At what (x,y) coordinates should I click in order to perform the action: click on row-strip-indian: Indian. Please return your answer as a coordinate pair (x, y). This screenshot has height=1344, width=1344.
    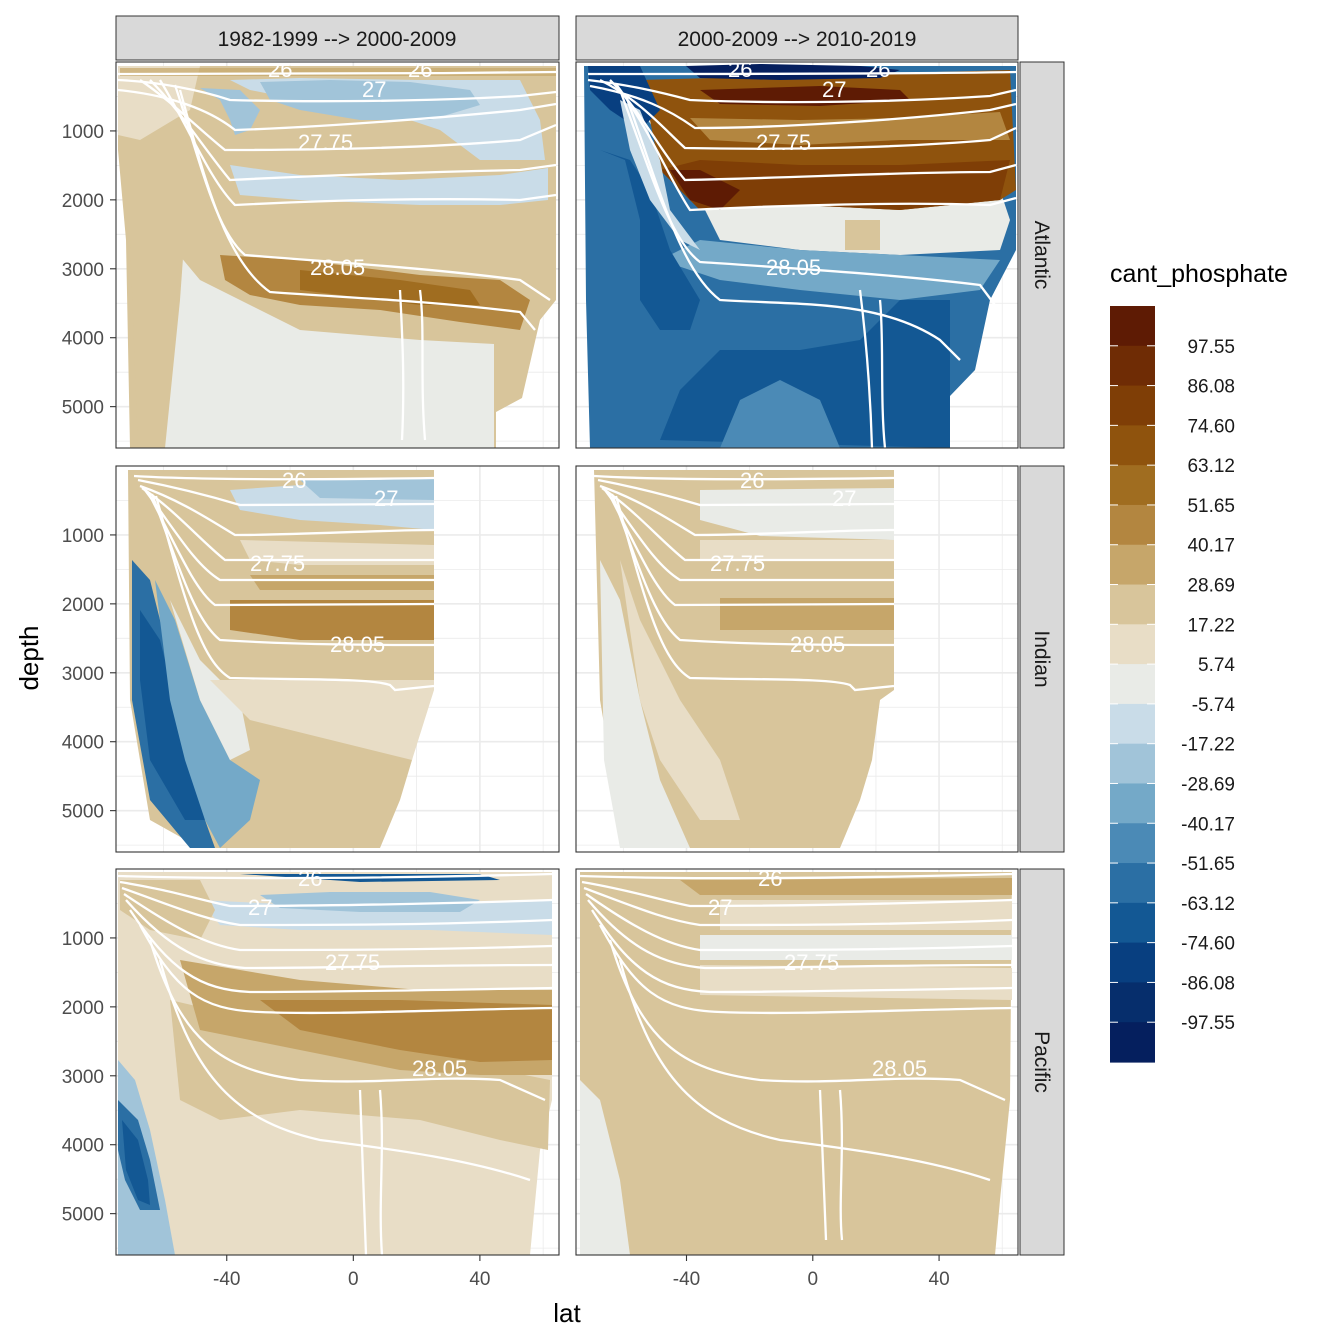
    Looking at the image, I should click on (1042, 659).